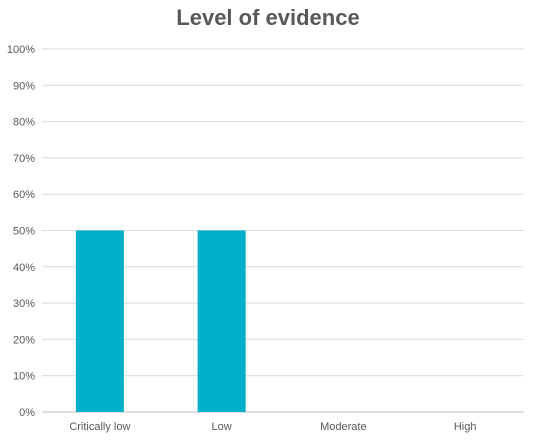 The height and width of the screenshot is (447, 550). What do you see at coordinates (27, 413) in the screenshot?
I see `y-tick-label: 0%` at bounding box center [27, 413].